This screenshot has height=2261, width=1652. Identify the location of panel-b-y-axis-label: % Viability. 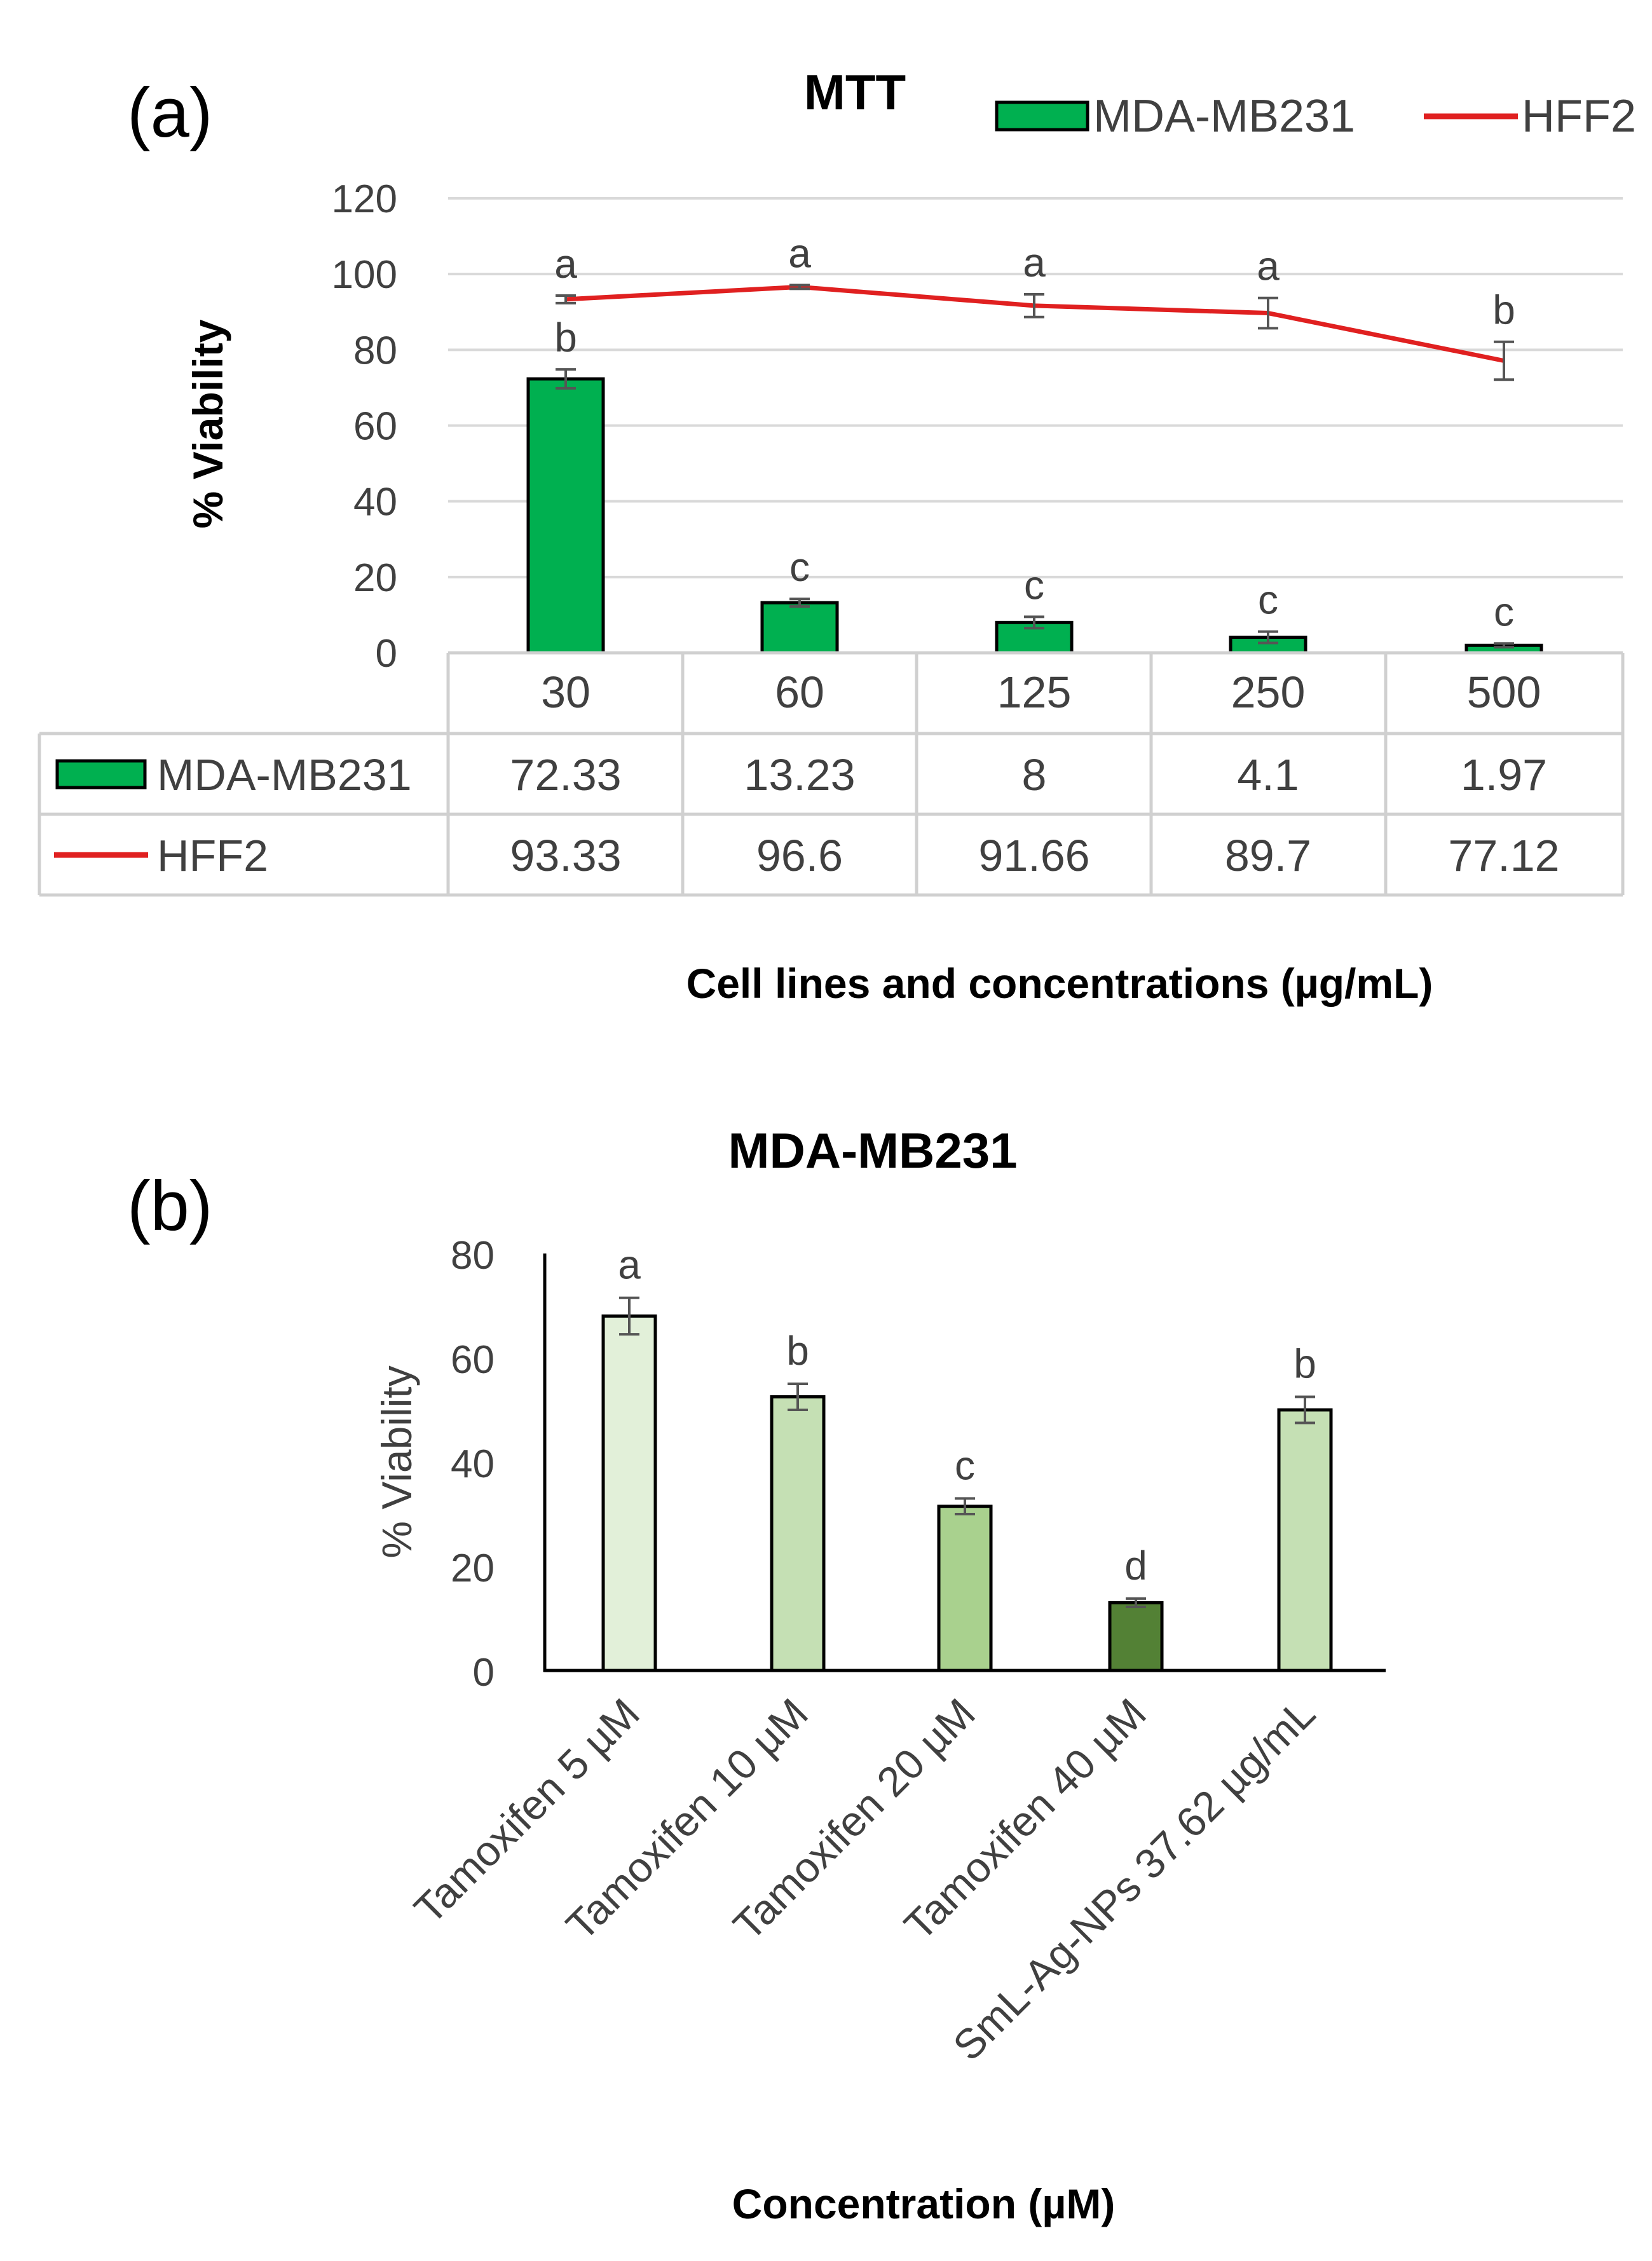
(396, 1461).